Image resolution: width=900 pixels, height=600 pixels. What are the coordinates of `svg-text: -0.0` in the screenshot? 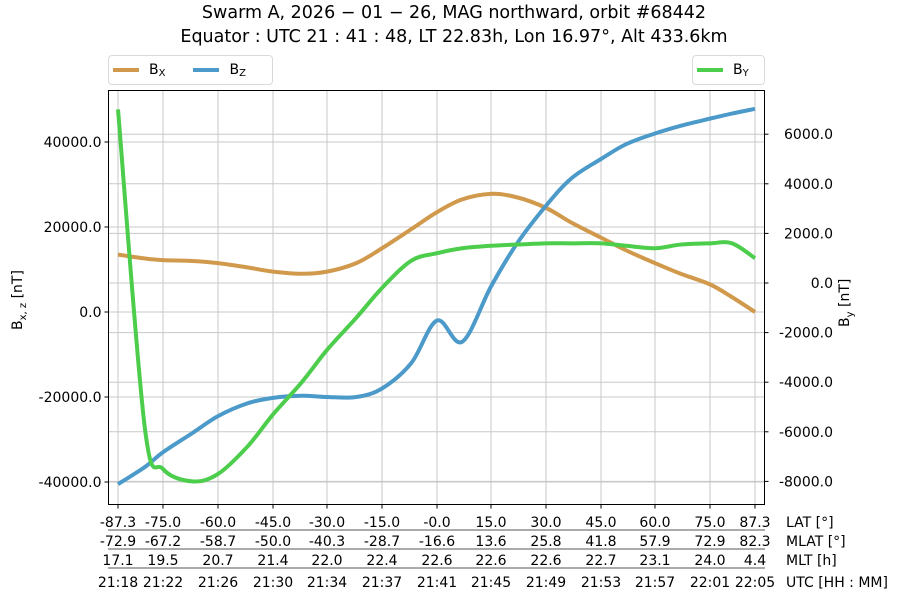 It's located at (436, 523).